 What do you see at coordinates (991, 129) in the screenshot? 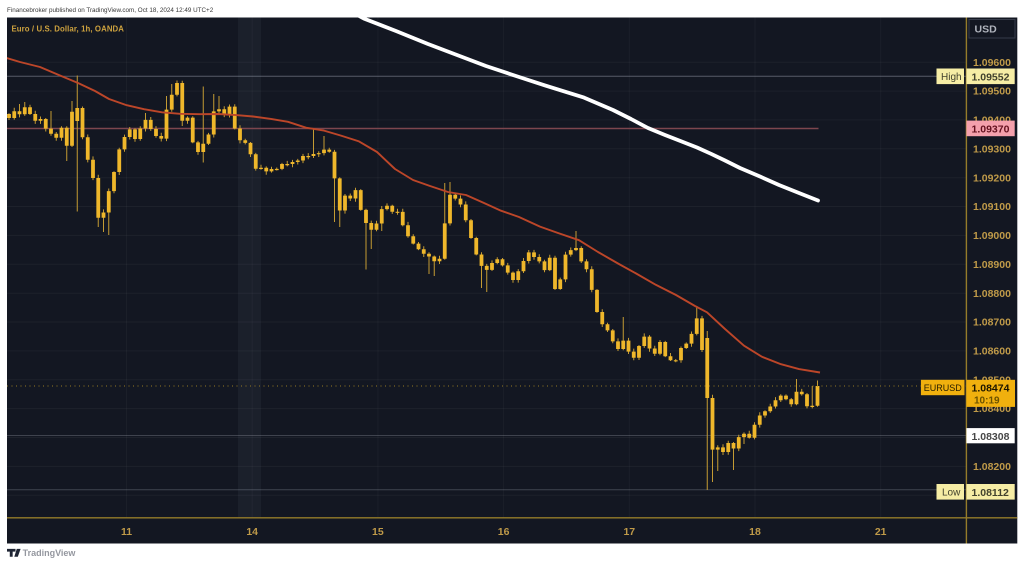
I see `svg-text: 1.09370` at bounding box center [991, 129].